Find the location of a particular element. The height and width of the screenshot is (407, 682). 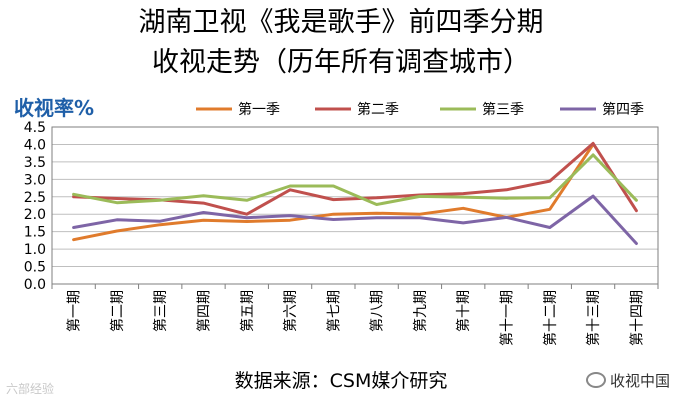

legend: 第一季 第二季 第三季 第四季 is located at coordinates (420, 109).